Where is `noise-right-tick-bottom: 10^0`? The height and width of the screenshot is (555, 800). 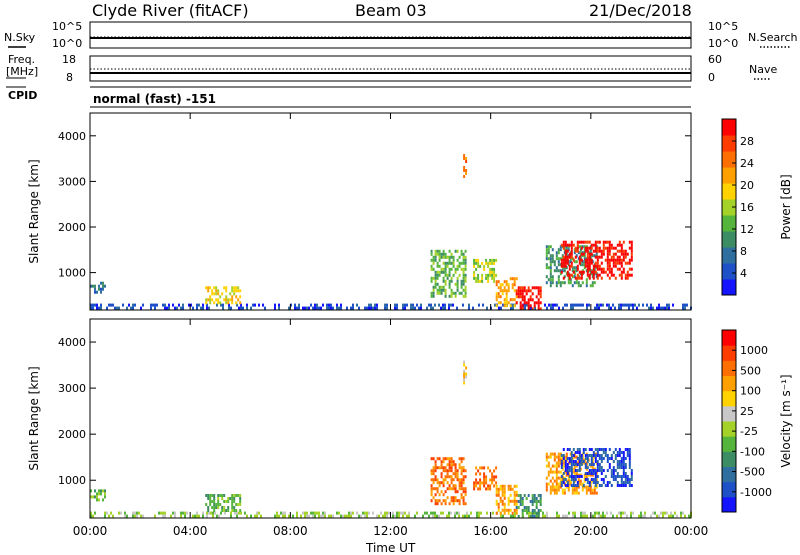
noise-right-tick-bottom: 10^0 is located at coordinates (723, 43).